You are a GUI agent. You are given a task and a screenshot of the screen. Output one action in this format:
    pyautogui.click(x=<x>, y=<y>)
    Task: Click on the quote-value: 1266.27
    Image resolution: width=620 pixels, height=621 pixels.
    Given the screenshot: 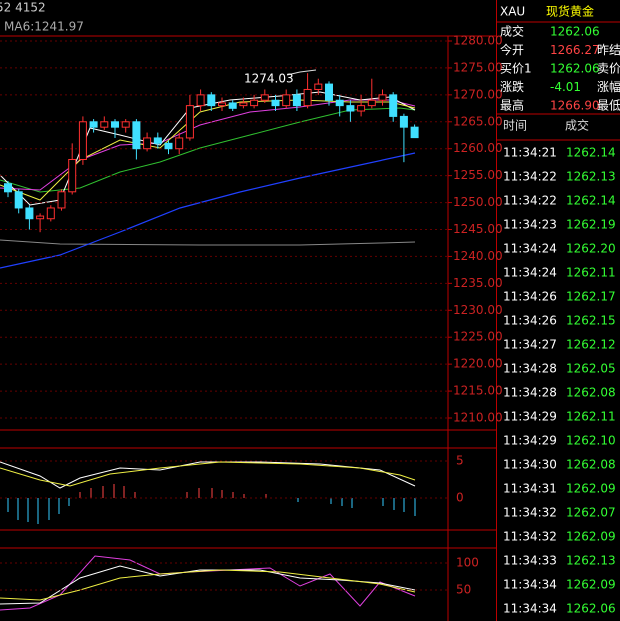 What is the action you would take?
    pyautogui.click(x=575, y=50)
    